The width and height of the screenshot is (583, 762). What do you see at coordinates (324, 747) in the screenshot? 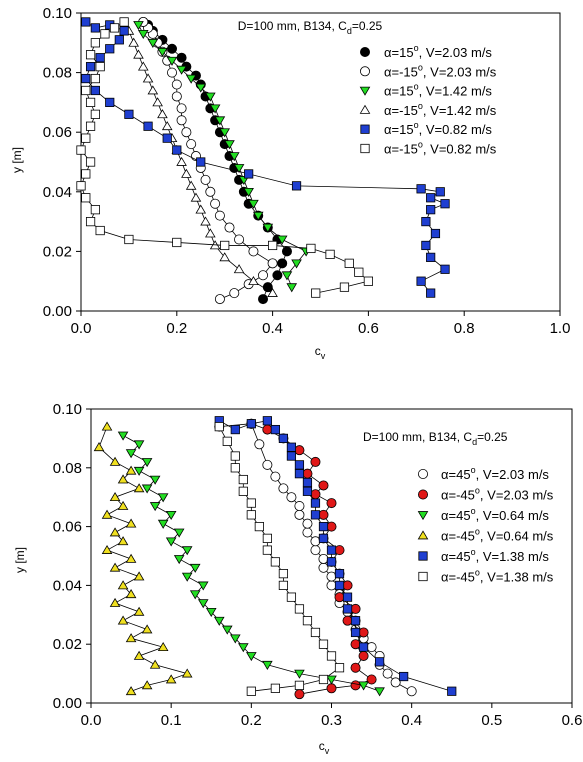
I see `x-axis-label: cv` at bounding box center [324, 747].